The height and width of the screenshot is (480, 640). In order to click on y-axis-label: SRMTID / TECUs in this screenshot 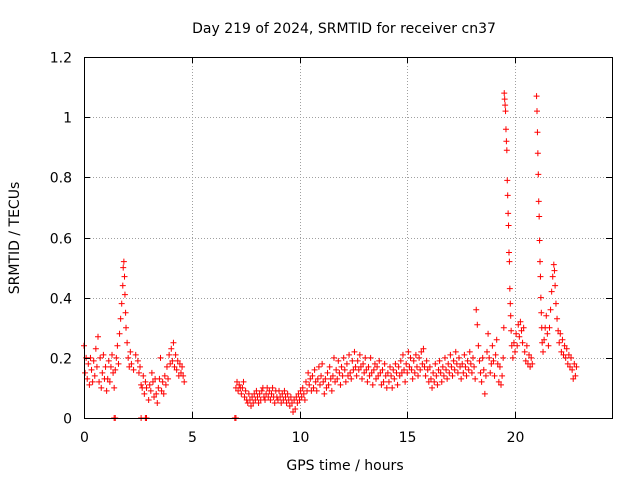, I will do `click(15, 238)`.